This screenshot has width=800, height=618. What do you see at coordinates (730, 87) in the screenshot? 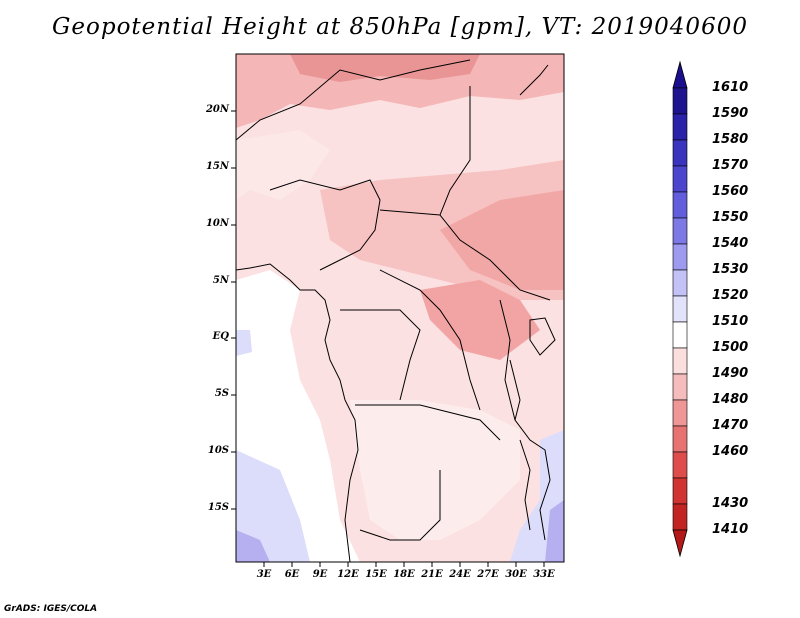
I see `colorbar-label: 1610` at bounding box center [730, 87].